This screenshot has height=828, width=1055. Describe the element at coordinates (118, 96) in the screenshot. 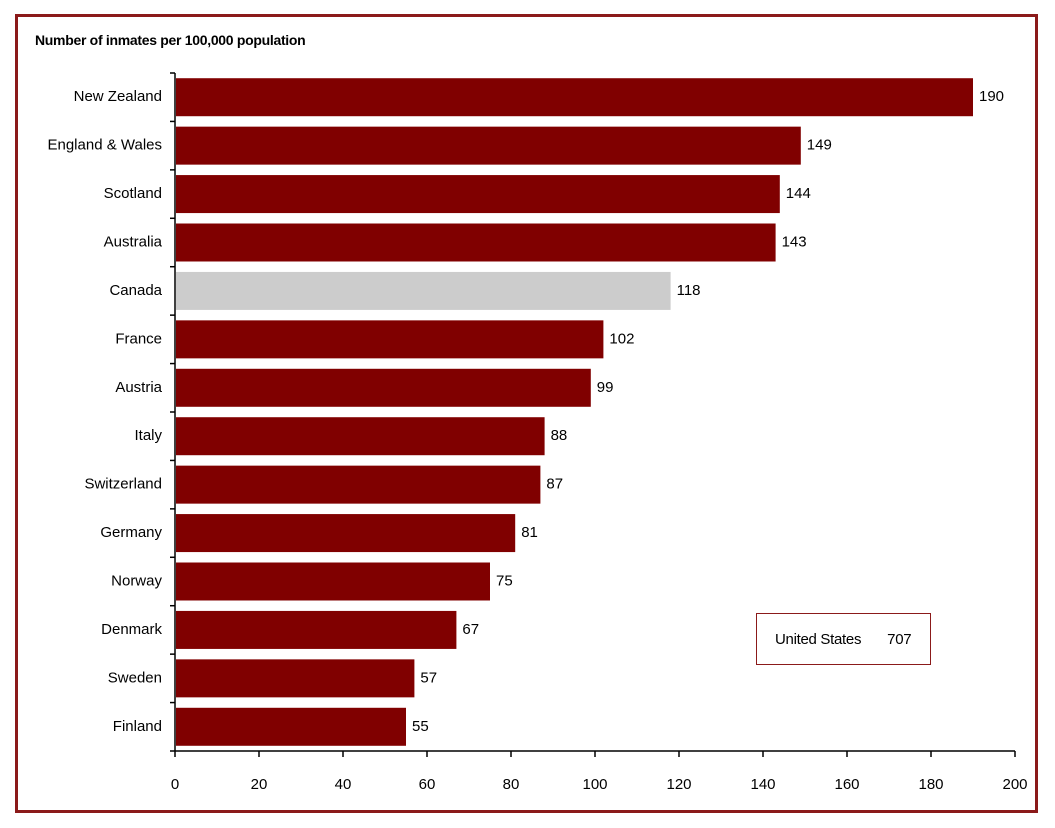

I see `category-label: New Zealand` at that location.